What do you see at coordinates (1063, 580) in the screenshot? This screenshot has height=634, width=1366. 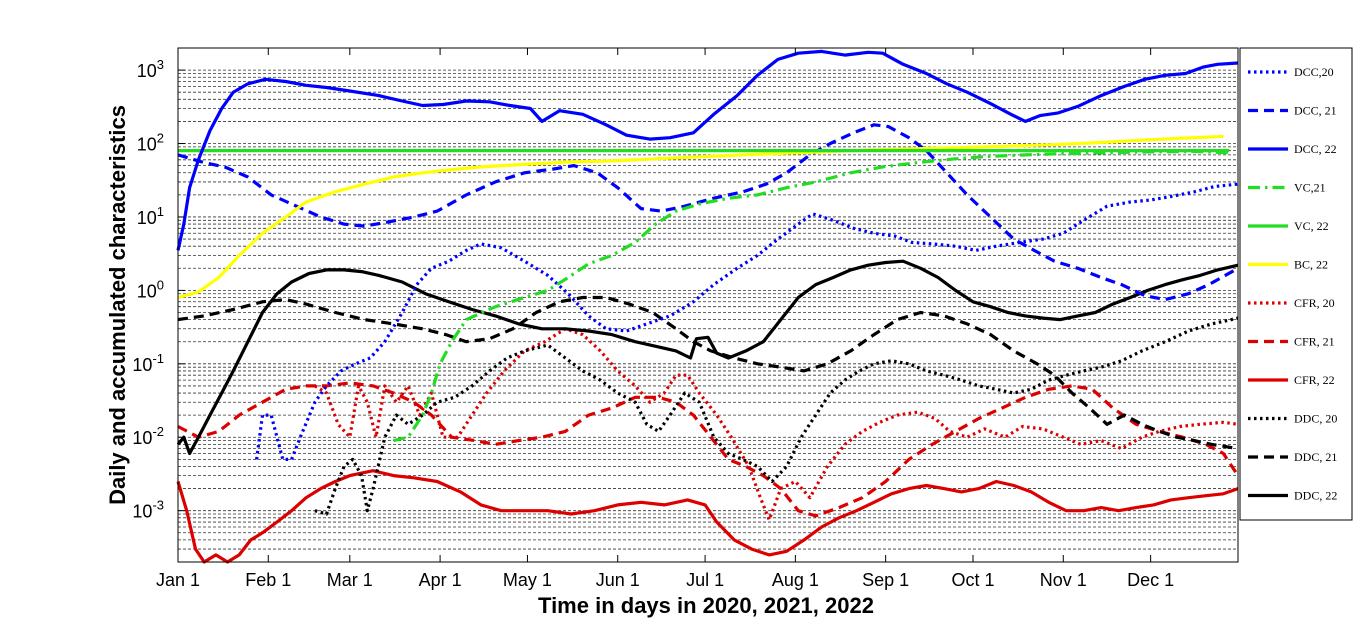 I see `x-tick-label: Nov 1` at bounding box center [1063, 580].